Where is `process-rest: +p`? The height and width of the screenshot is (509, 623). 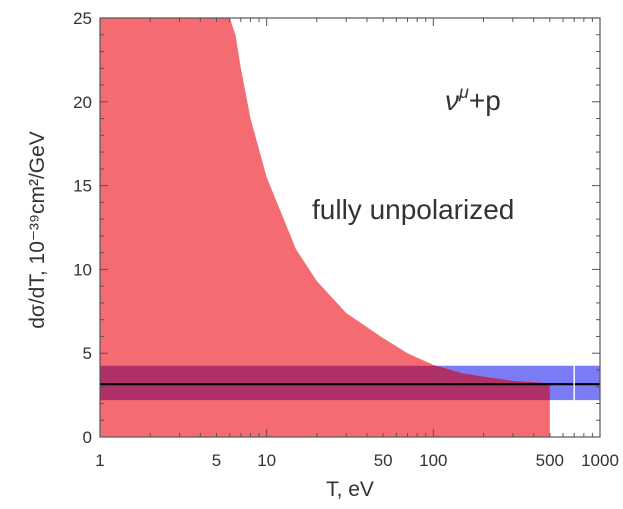
process-rest: +p is located at coordinates (485, 100).